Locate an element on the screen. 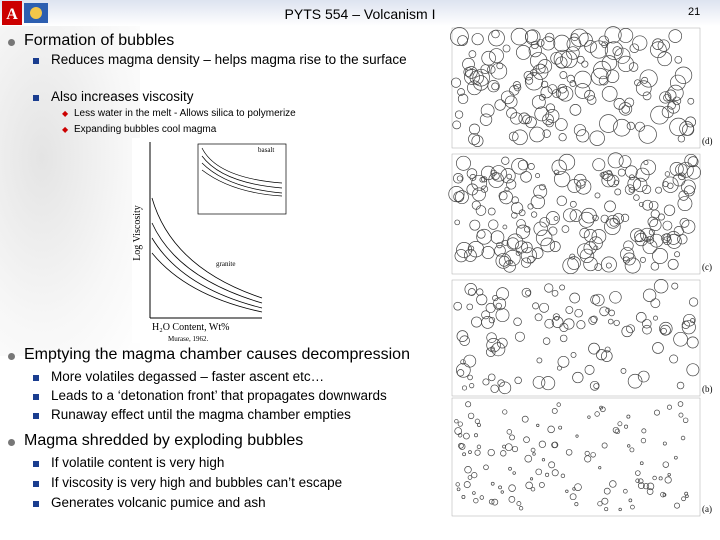 This screenshot has height=540, width=720. section-heading: Magma shredded by exploding bubbles is located at coordinates (164, 440).